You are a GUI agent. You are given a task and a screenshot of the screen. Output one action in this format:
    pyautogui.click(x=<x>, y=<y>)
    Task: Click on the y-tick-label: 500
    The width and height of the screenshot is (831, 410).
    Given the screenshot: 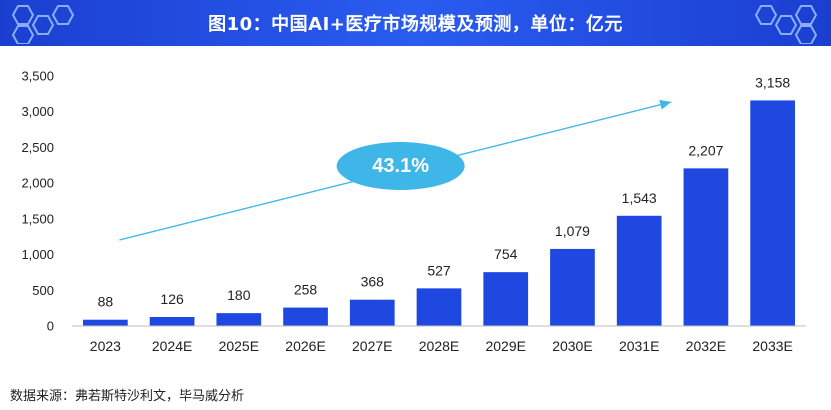 What is the action you would take?
    pyautogui.click(x=43, y=290)
    